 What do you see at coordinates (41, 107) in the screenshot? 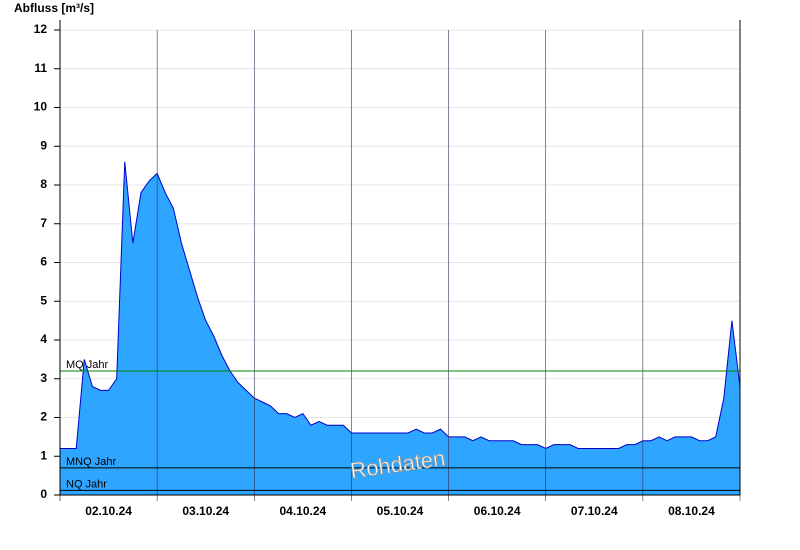
I see `y-tick-label: 10` at bounding box center [41, 107].